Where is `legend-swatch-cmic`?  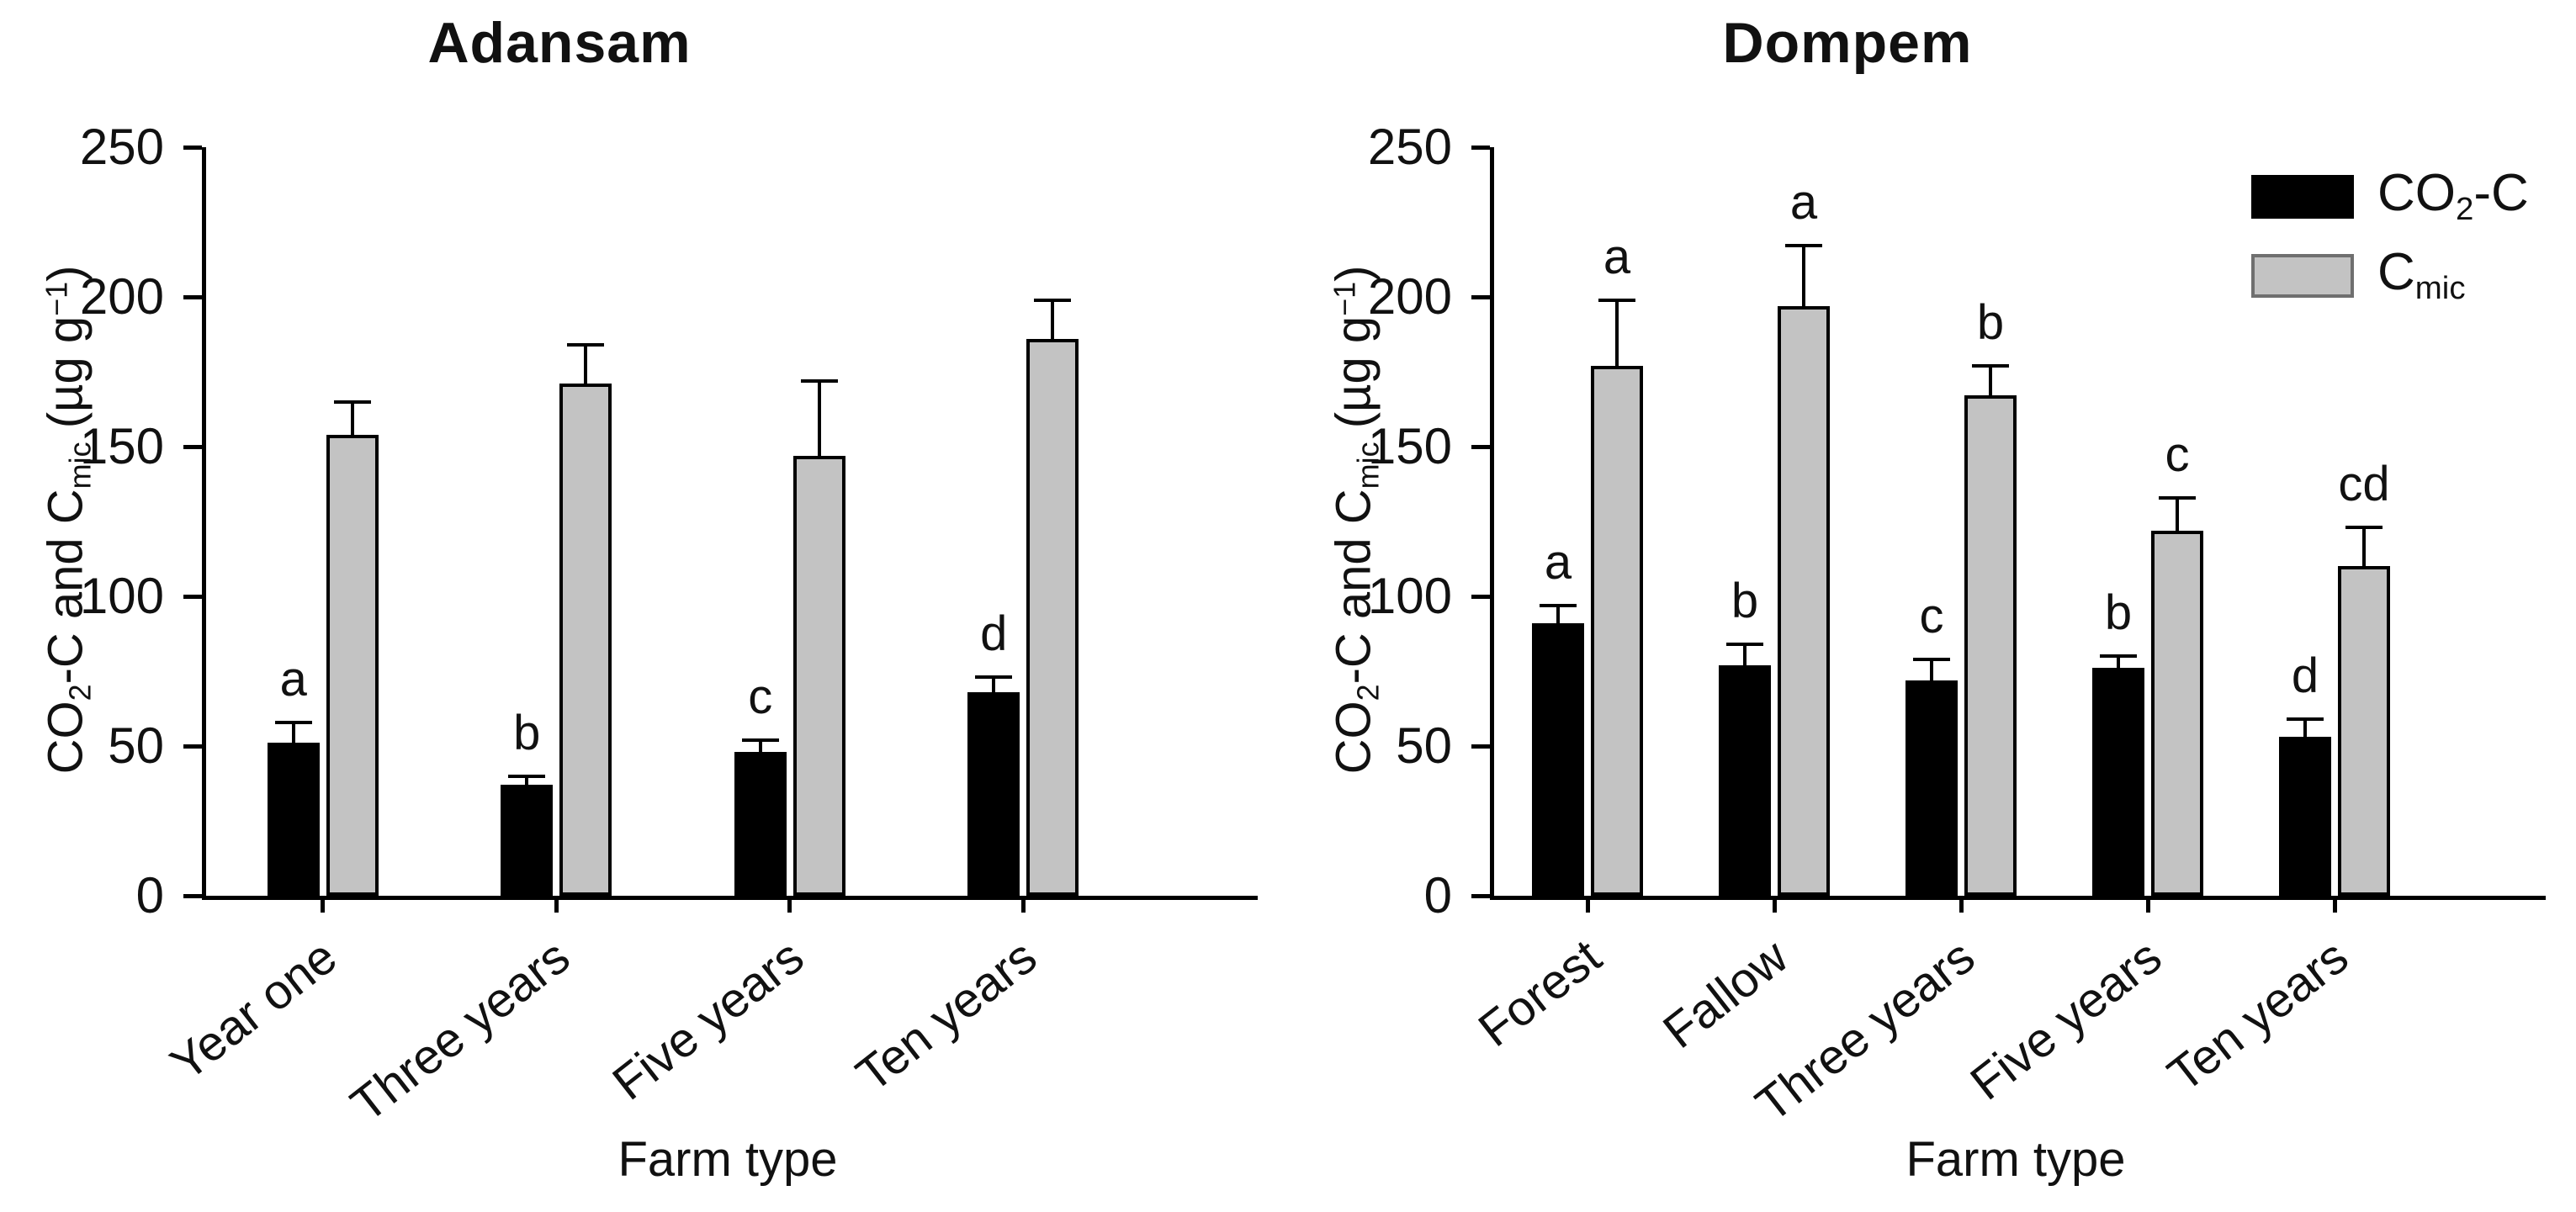 legend-swatch-cmic is located at coordinates (2302, 276).